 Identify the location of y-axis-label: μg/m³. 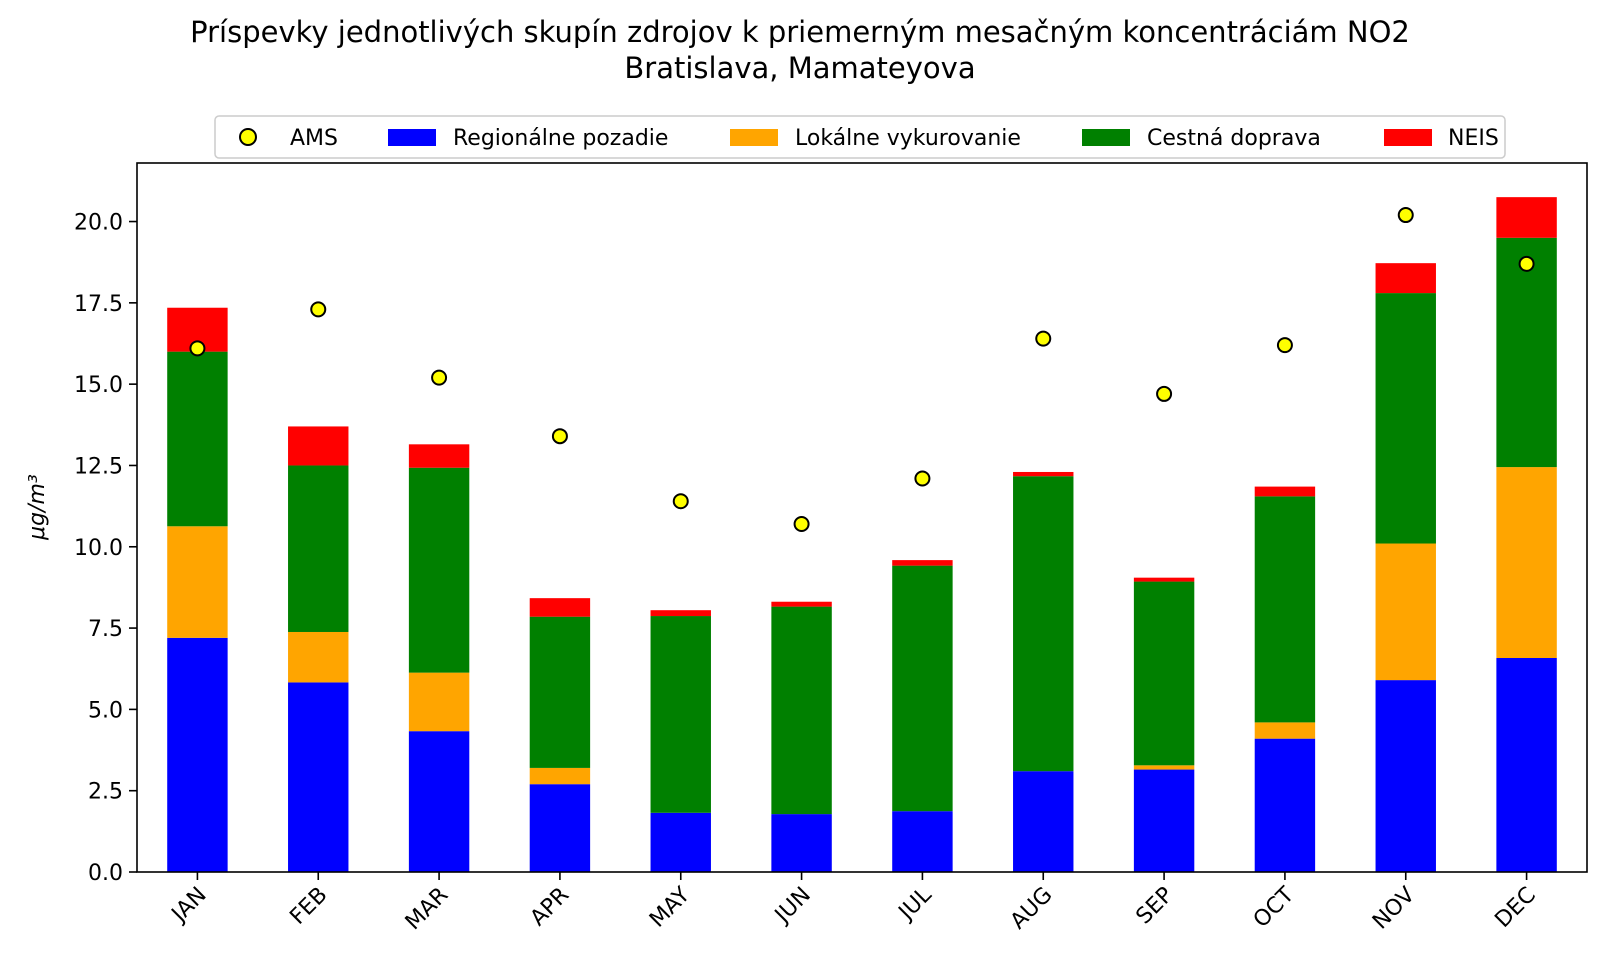
(37, 507).